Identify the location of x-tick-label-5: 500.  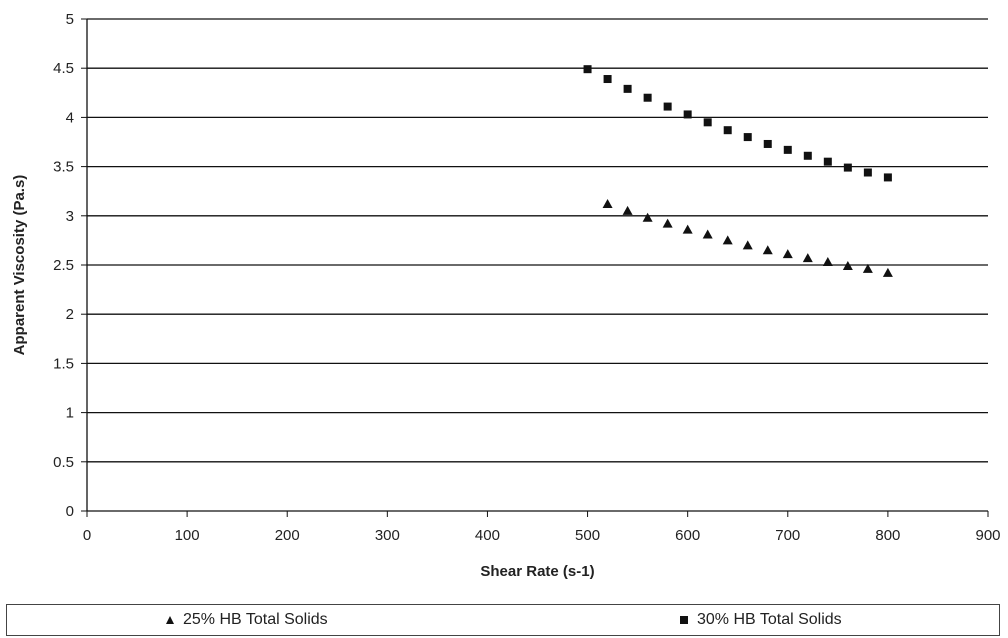
(587, 535).